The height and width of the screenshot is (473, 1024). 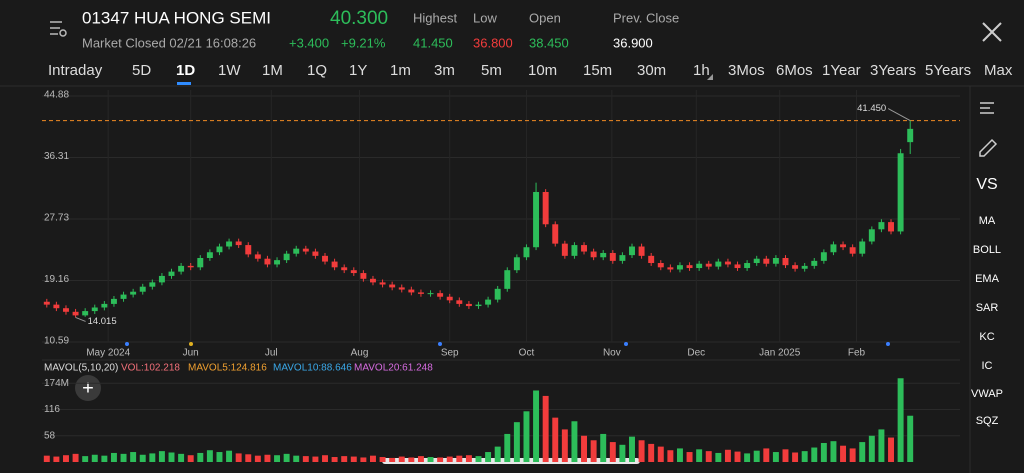 I want to click on indicator-button: BOLL, so click(x=987, y=250).